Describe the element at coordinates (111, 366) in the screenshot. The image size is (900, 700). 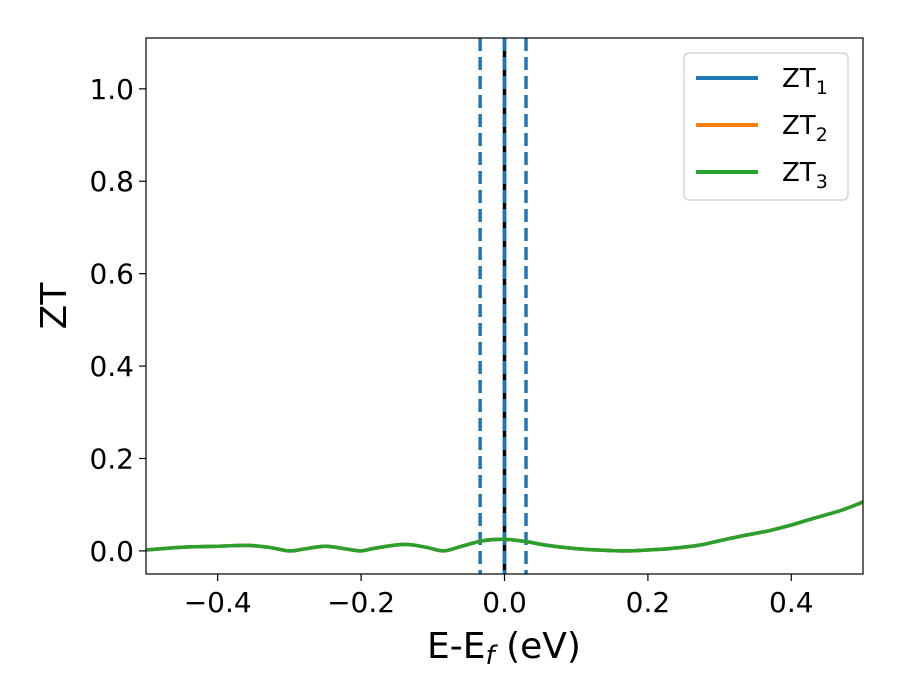
I see `y-tick-label: 0.4` at that location.